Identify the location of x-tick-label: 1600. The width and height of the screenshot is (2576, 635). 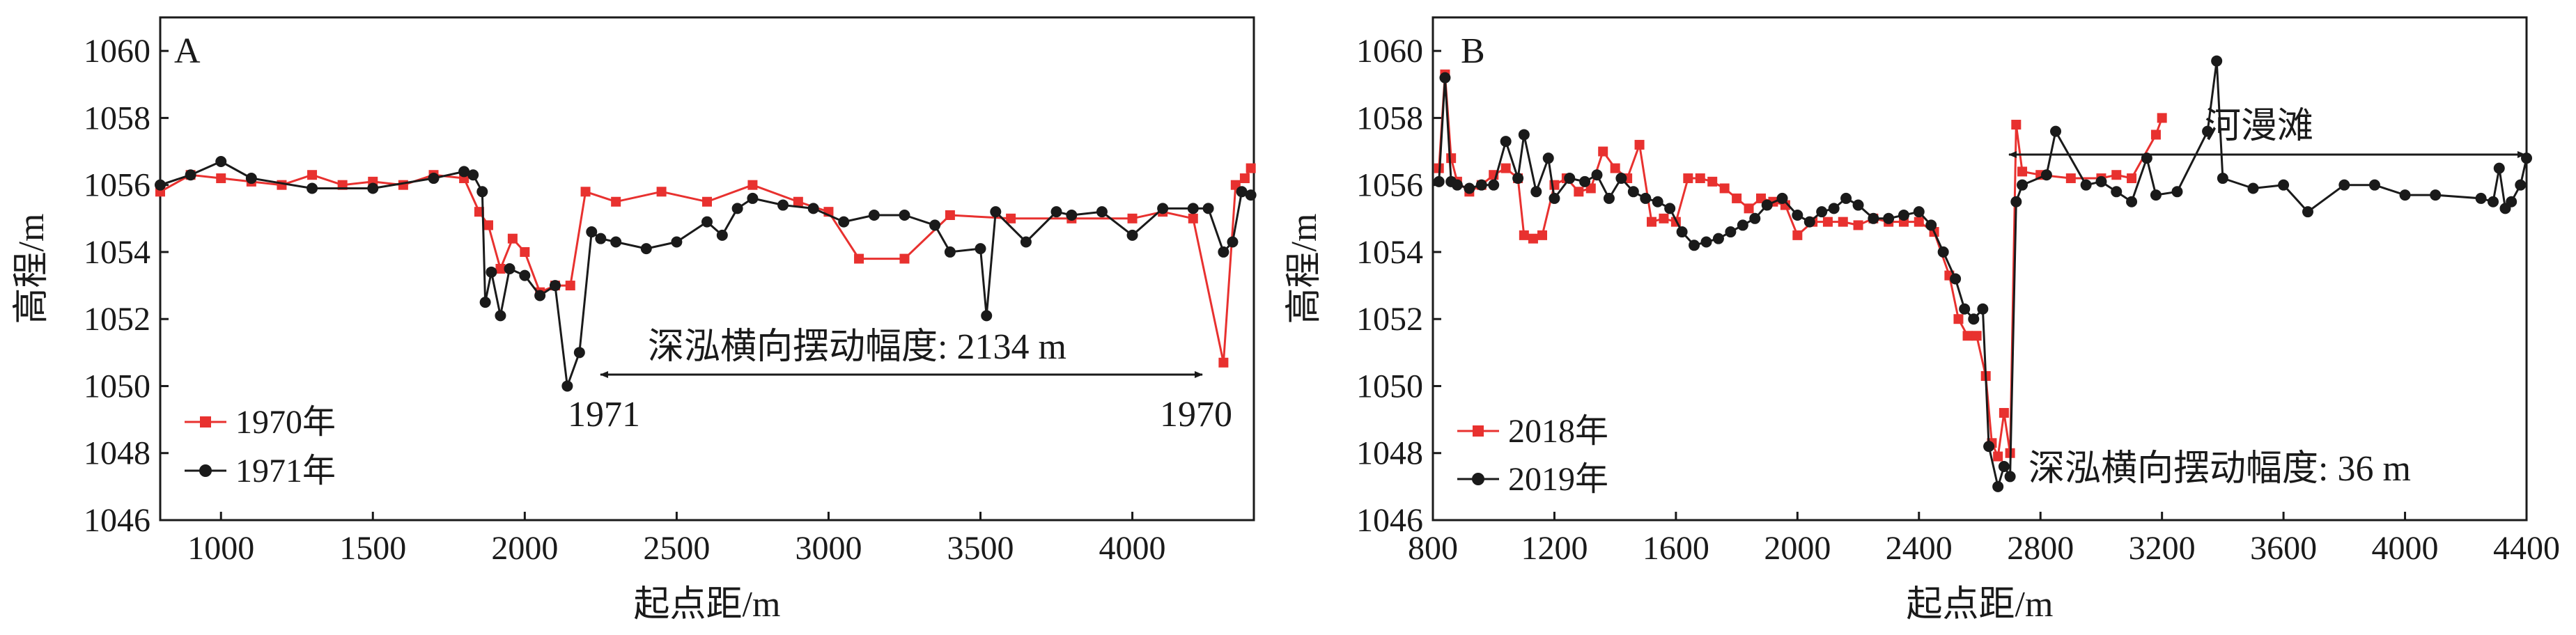
(1676, 548).